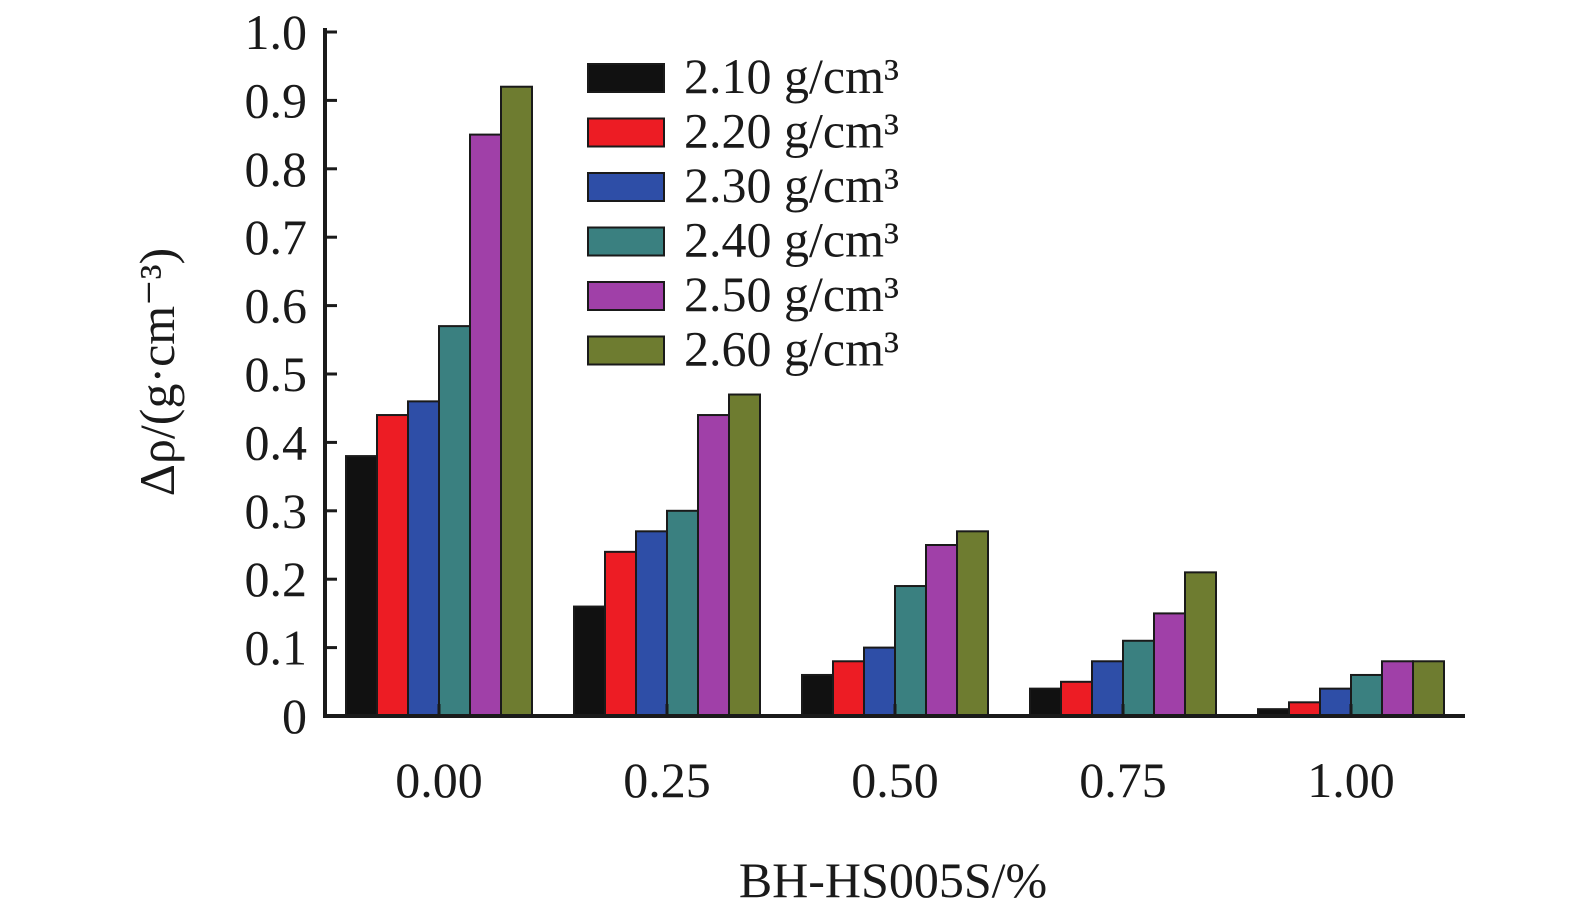  I want to click on x-tick-label: 0.50, so click(895, 780).